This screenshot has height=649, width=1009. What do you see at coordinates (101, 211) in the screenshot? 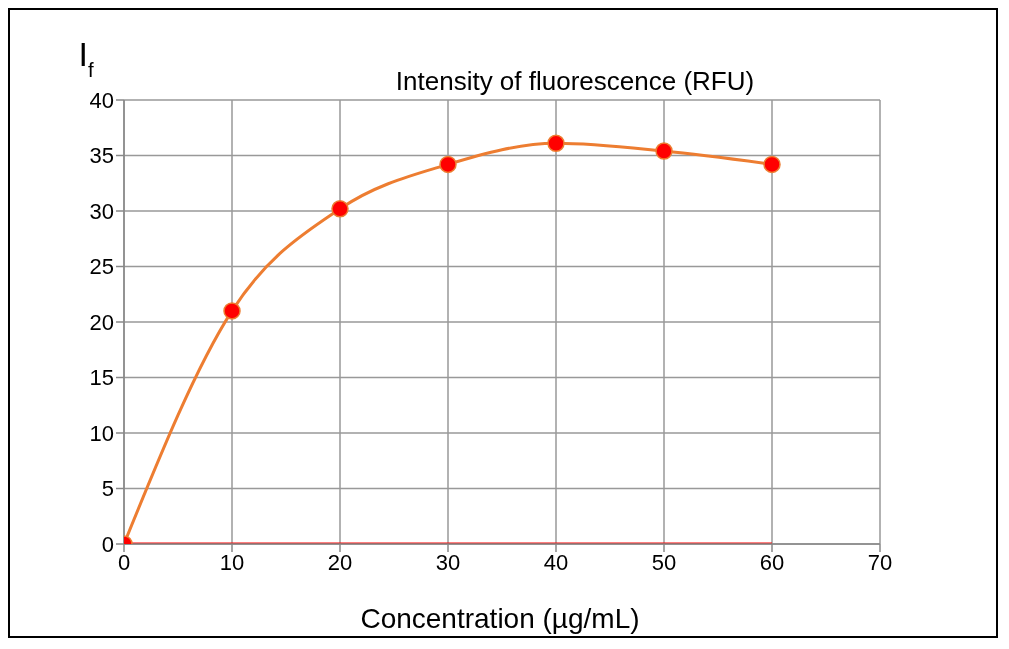
I see `y-tick-label: 30` at bounding box center [101, 211].